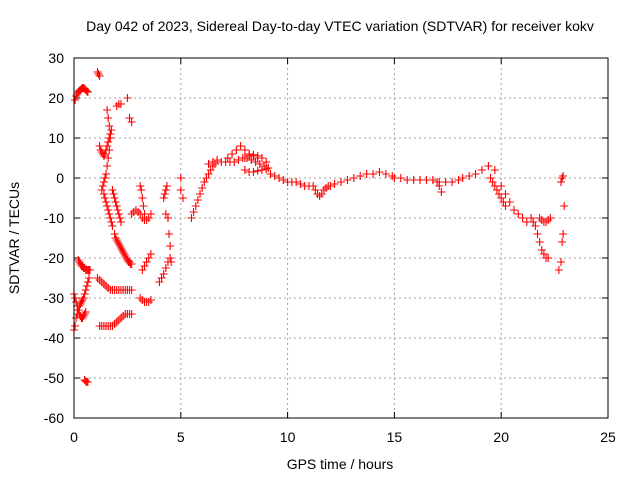  Describe the element at coordinates (54, 378) in the screenshot. I see `y-tick-label: -50` at that location.